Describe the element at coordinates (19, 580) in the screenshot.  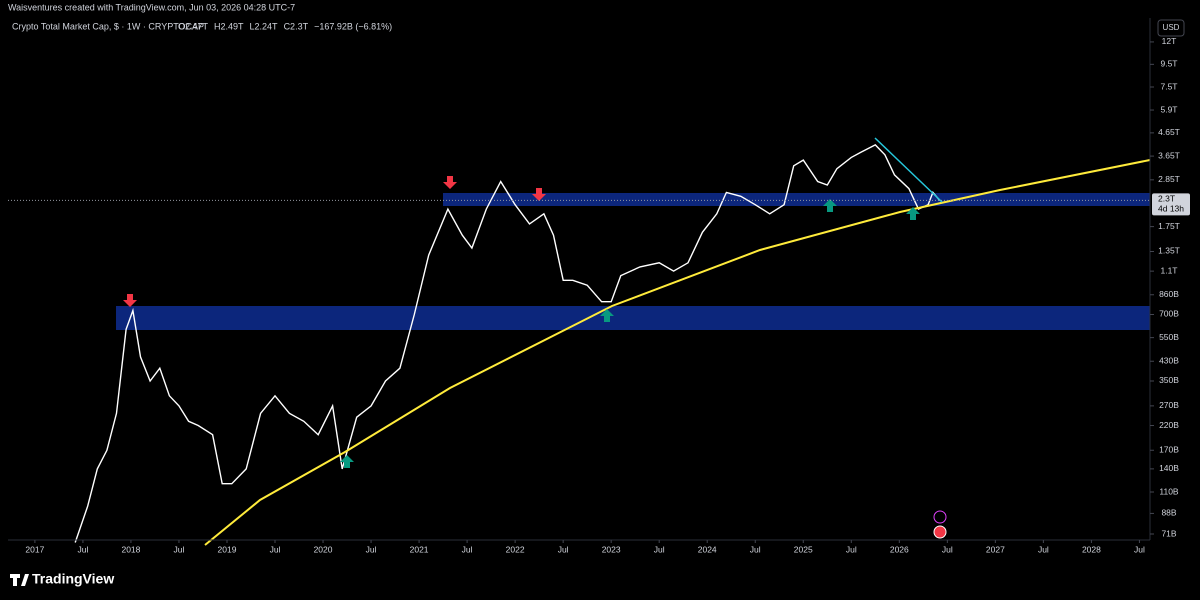
I see `logo-icon` at that location.